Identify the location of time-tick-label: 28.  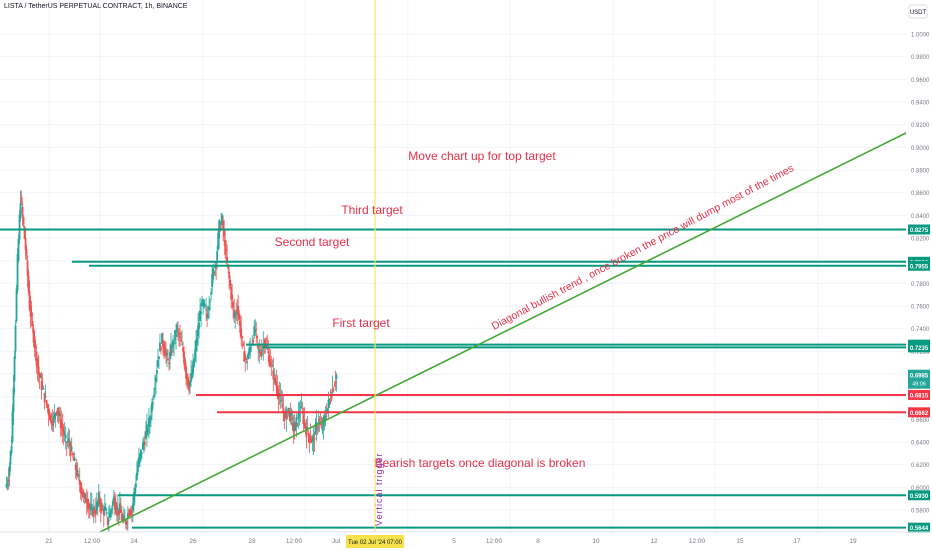
(252, 541).